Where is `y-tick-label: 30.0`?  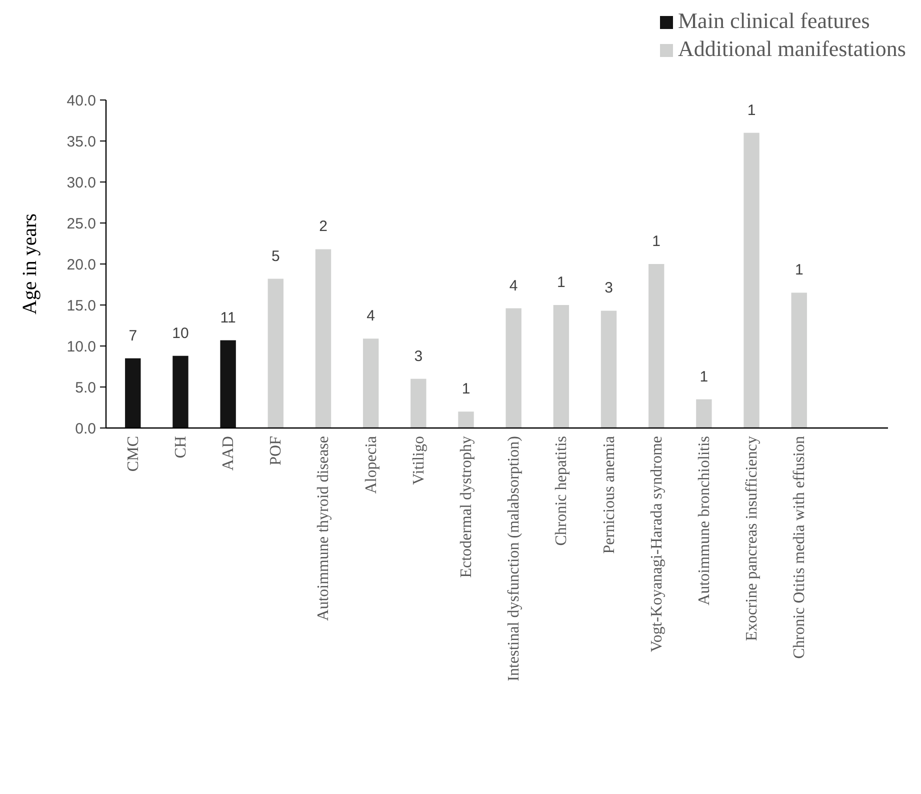
y-tick-label: 30.0 is located at coordinates (81, 183).